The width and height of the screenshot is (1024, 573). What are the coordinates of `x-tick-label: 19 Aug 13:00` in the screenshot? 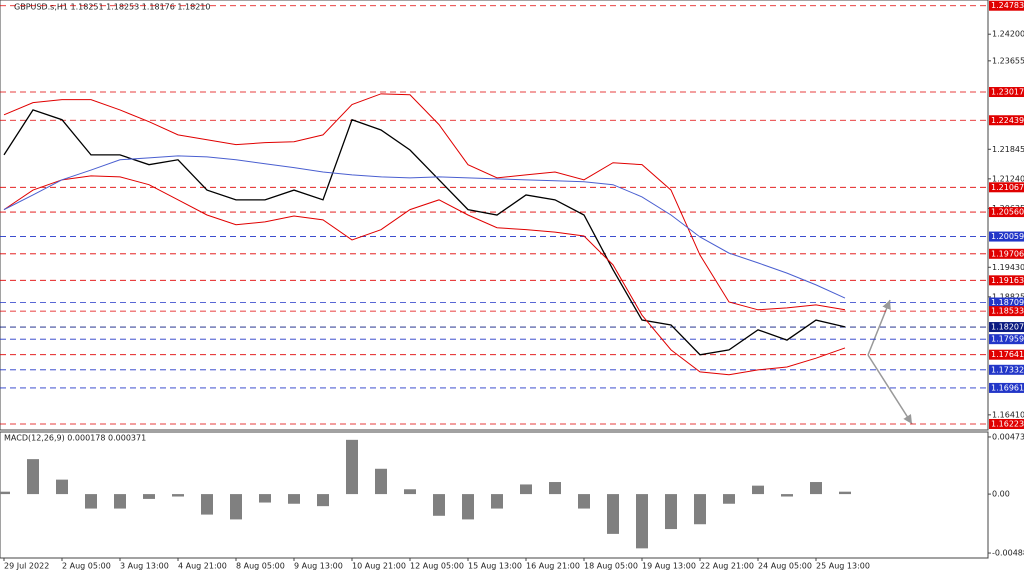 It's located at (669, 566).